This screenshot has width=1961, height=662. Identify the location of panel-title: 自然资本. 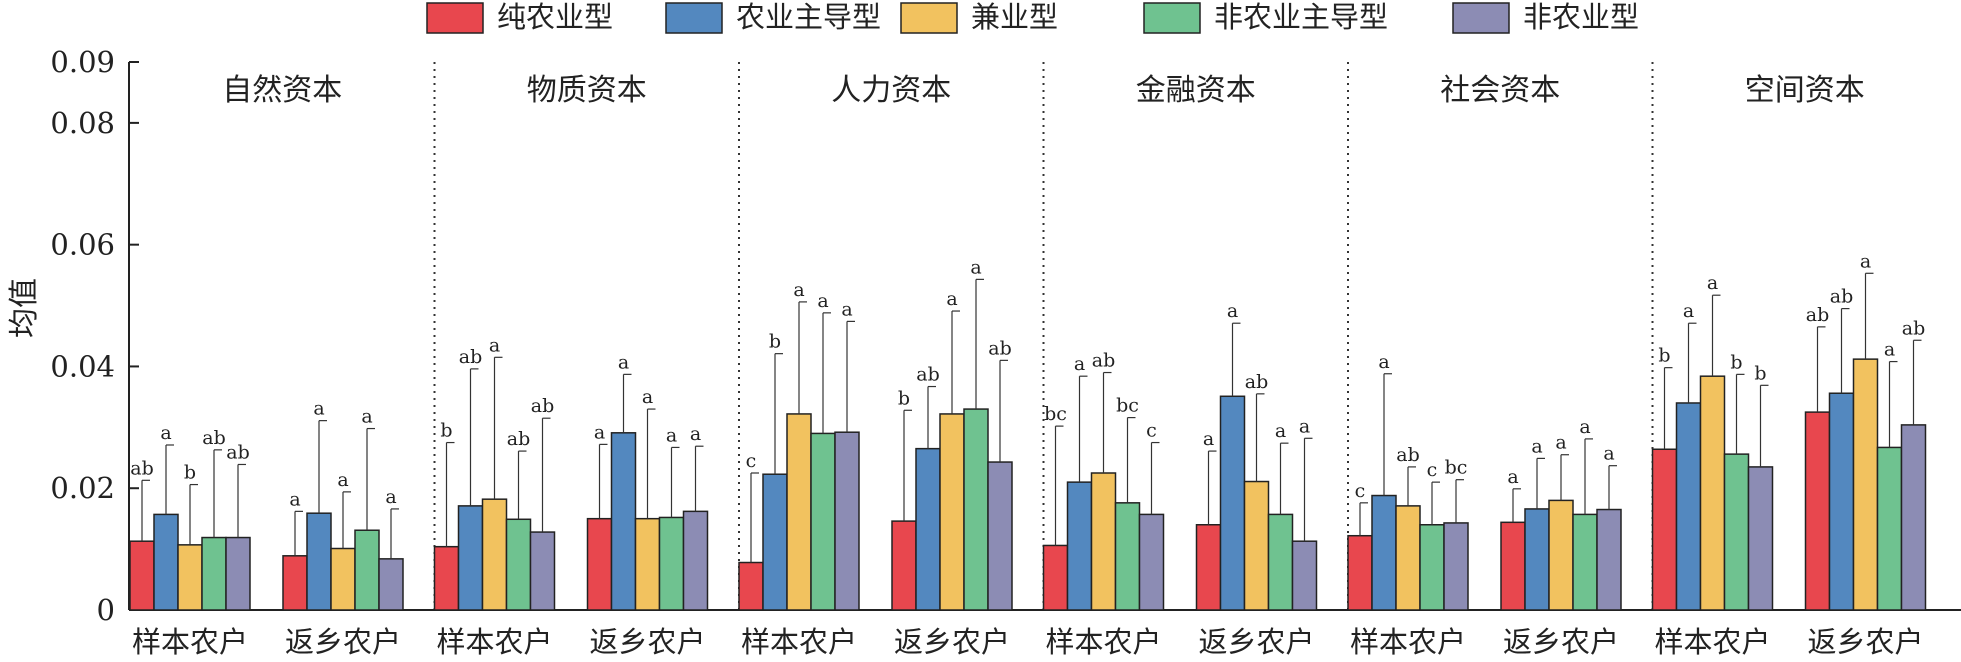
(282, 90).